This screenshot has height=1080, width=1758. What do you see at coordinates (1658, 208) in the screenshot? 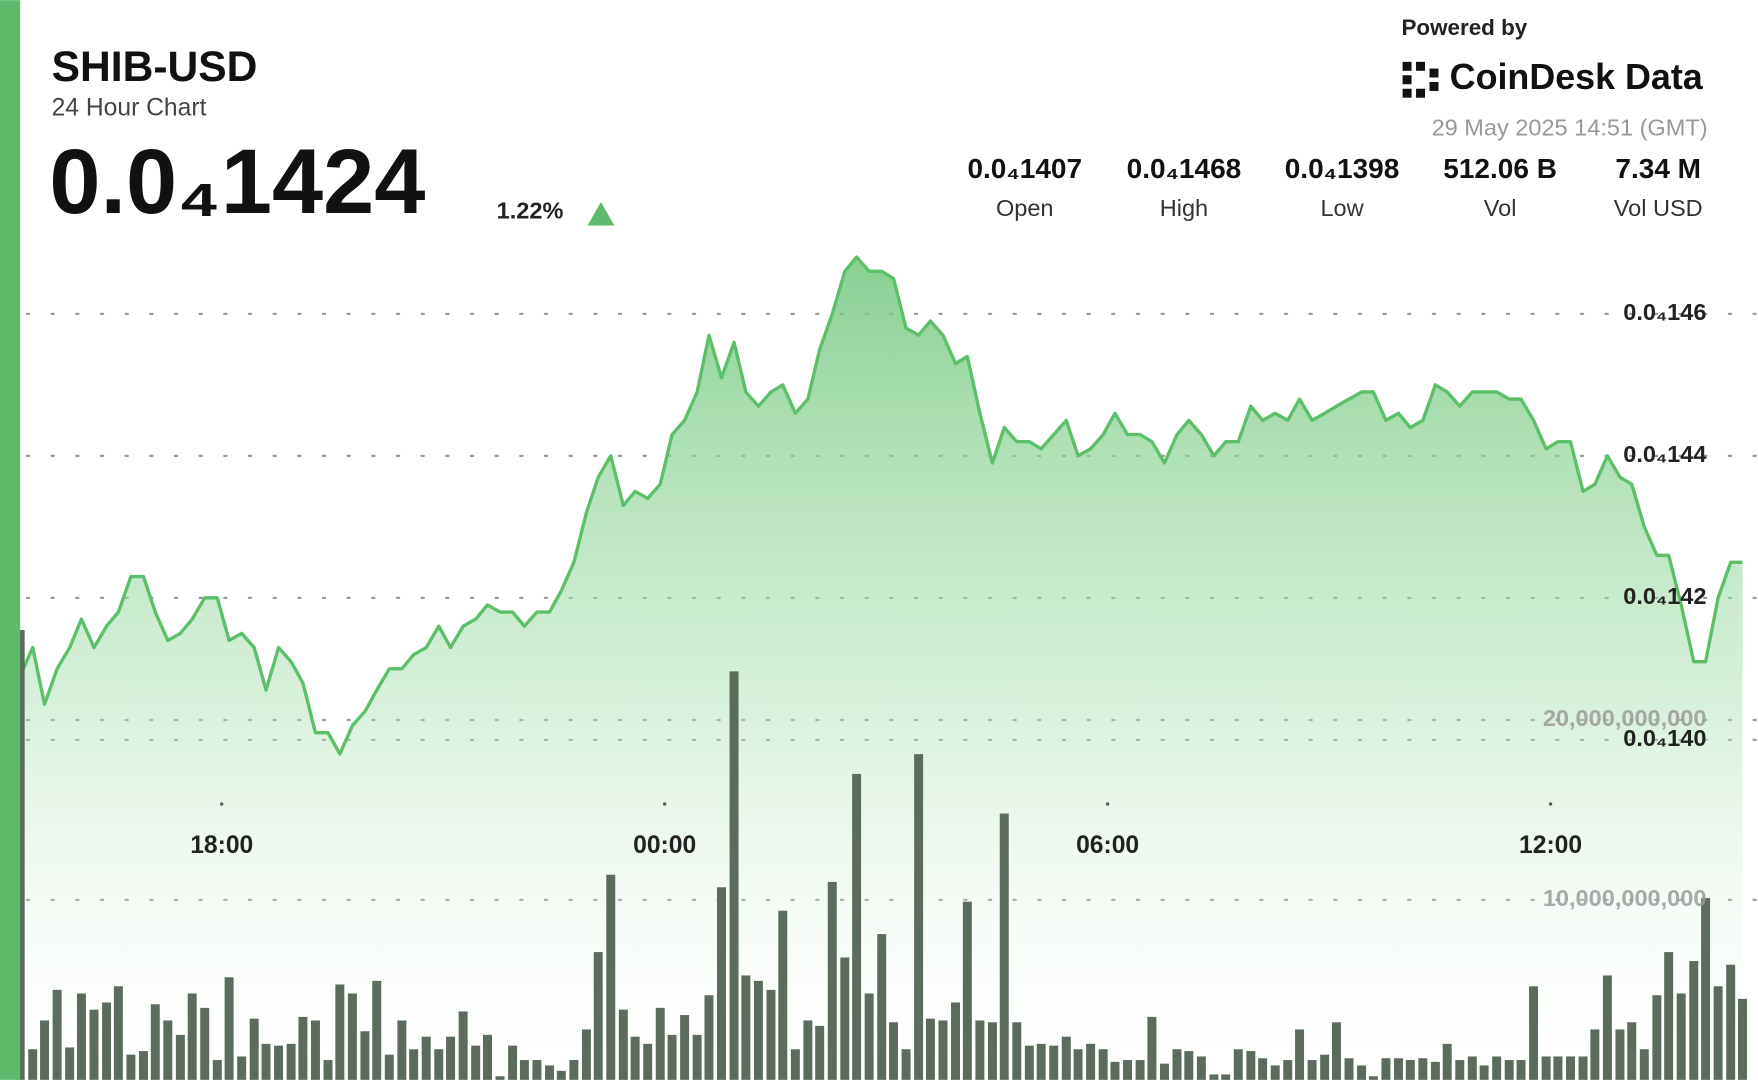
I see `stat-label: Vol USD` at bounding box center [1658, 208].